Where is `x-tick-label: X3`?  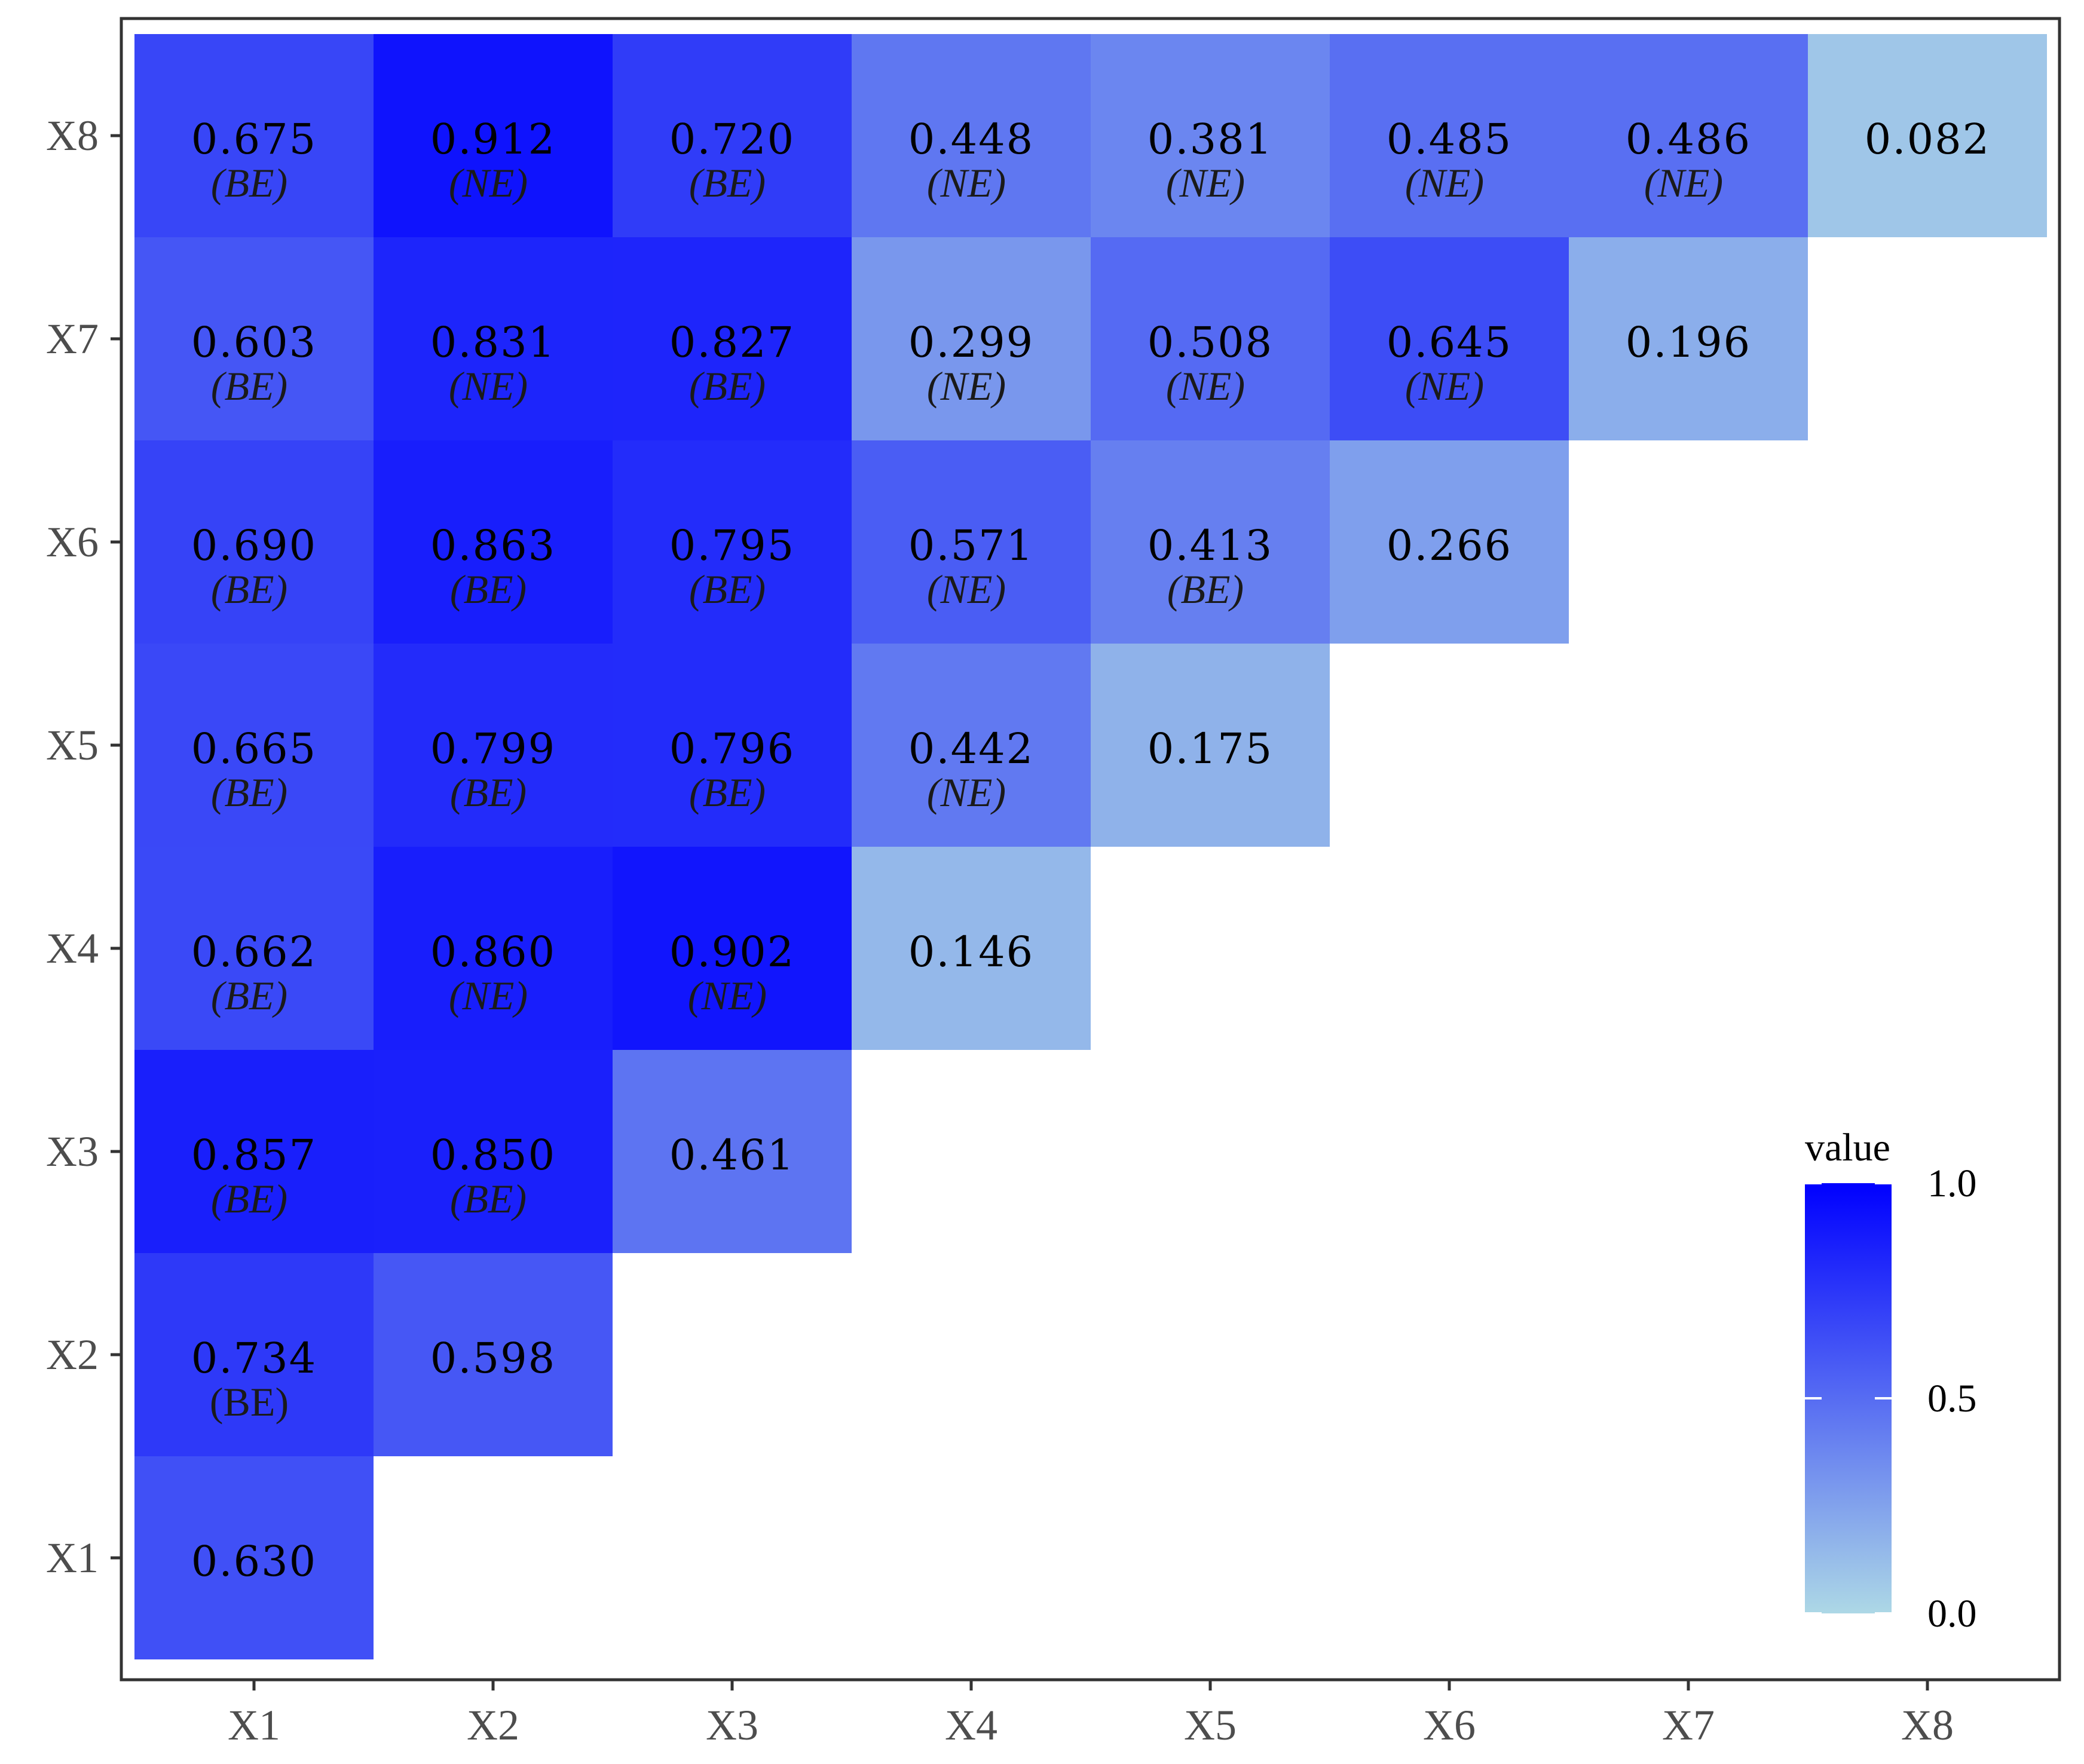 x-tick-label: X3 is located at coordinates (732, 1725).